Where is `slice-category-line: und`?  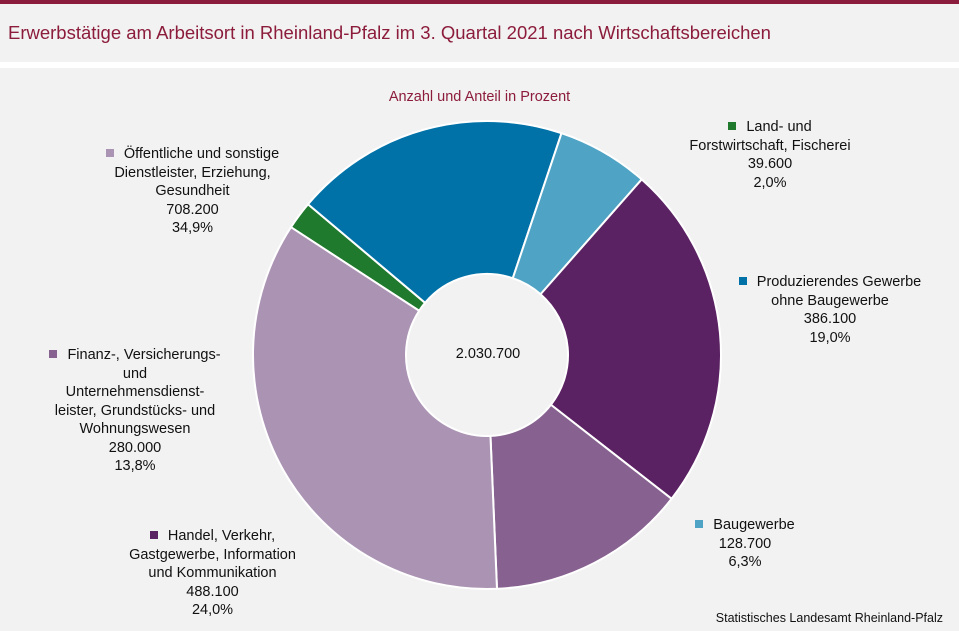 slice-category-line: und is located at coordinates (135, 373).